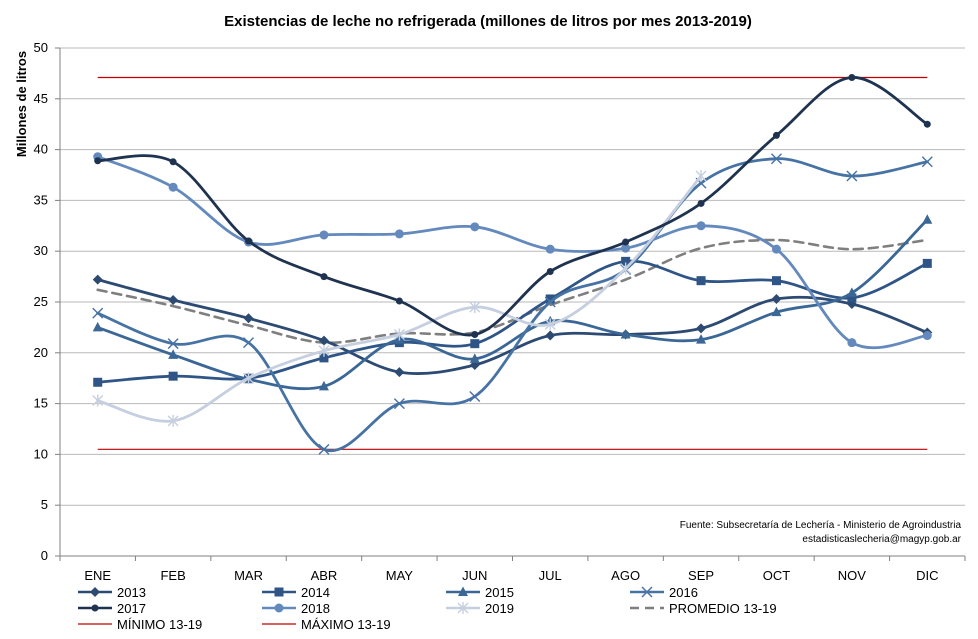  Describe the element at coordinates (776, 159) in the screenshot. I see `series-2016-point-oct` at that location.